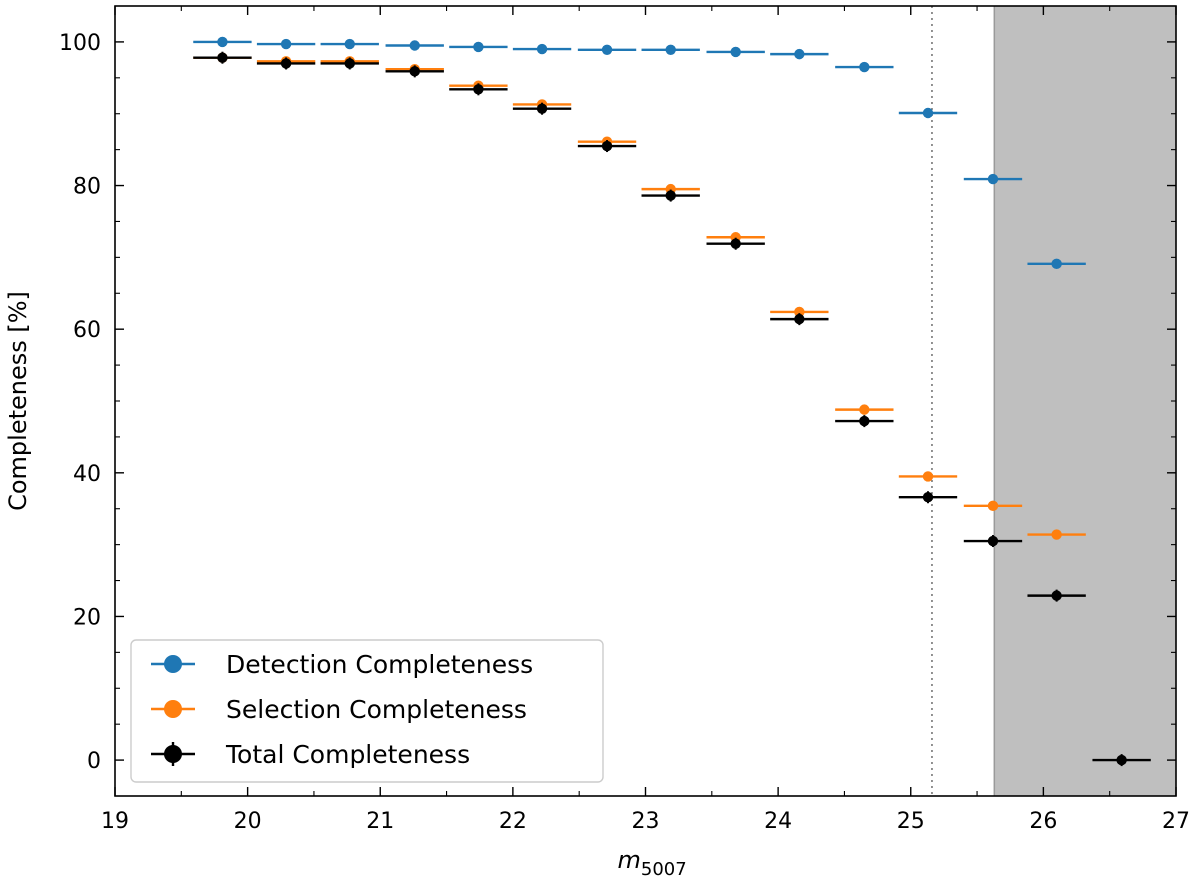 This screenshot has height=881, width=1200. I want to click on y-tick-label: 80, so click(87, 187).